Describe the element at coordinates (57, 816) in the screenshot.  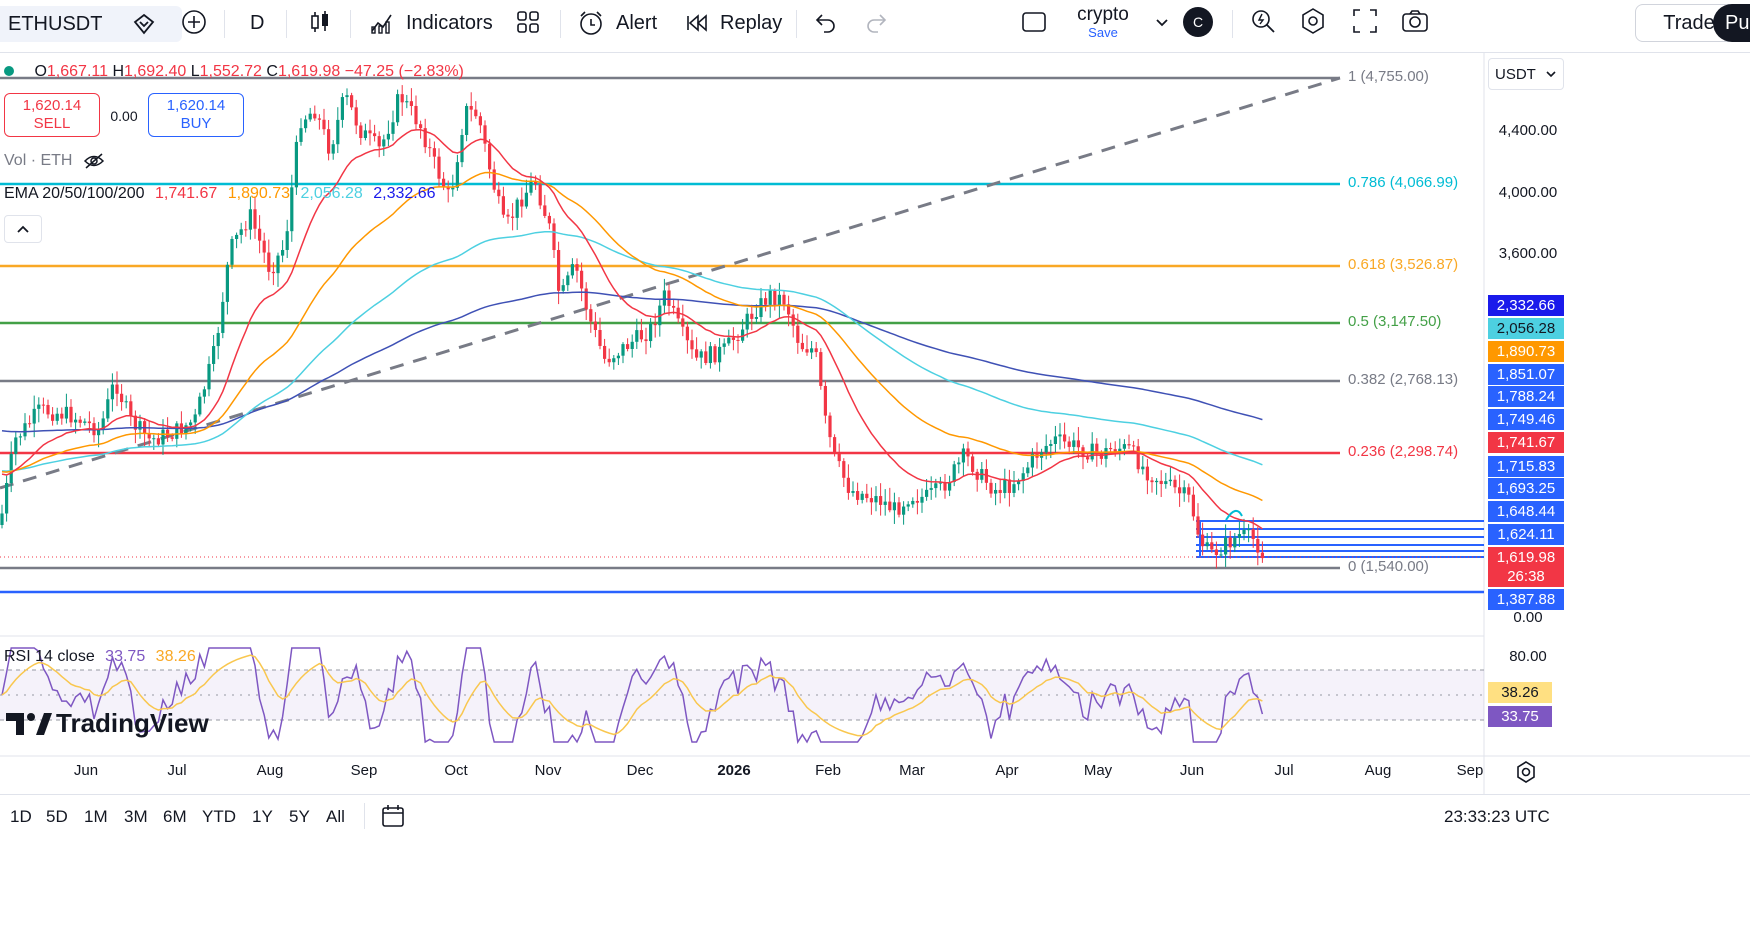
I see `range-button-5d: 5D` at that location.